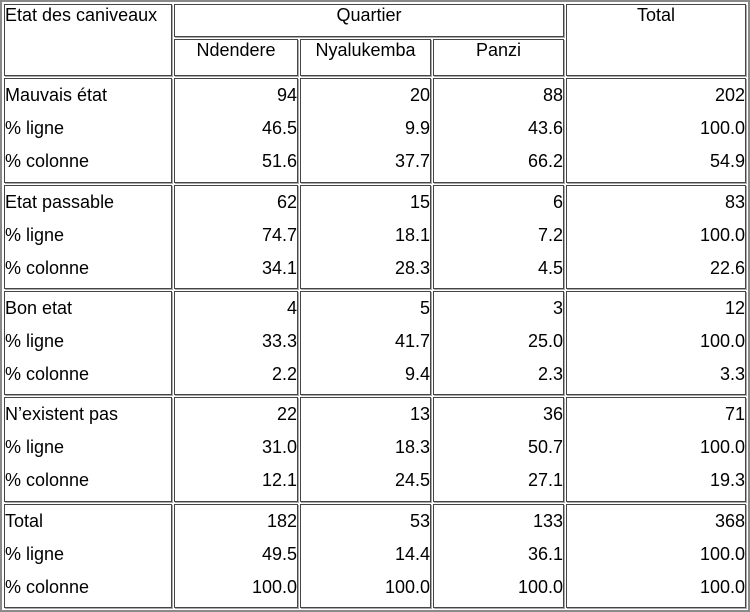 This screenshot has height=612, width=750. Describe the element at coordinates (727, 480) in the screenshot. I see `pct-colonne-value: 19.3` at that location.